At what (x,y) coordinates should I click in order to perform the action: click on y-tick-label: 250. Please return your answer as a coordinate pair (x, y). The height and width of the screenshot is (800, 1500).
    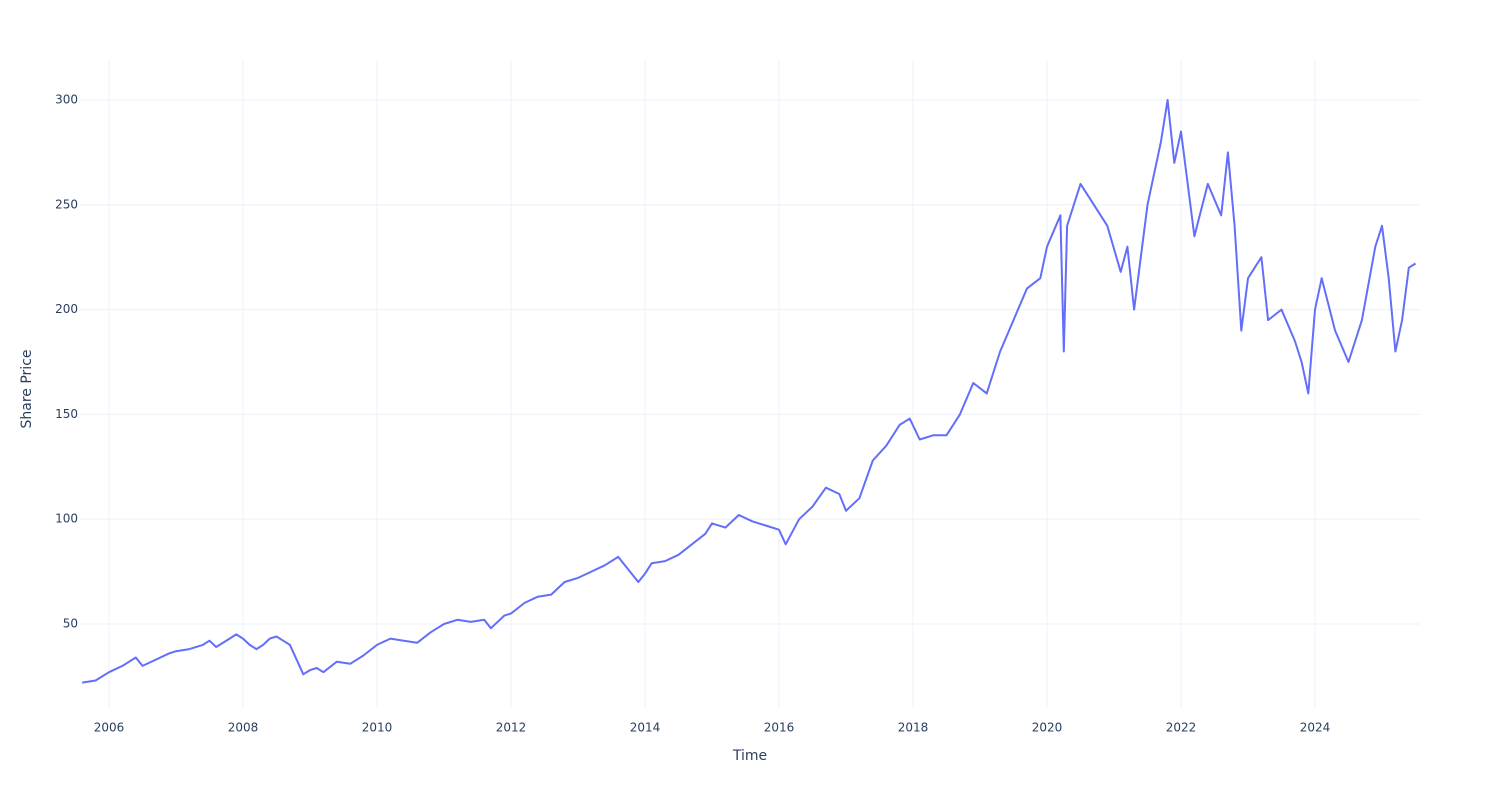
    Looking at the image, I should click on (66, 204).